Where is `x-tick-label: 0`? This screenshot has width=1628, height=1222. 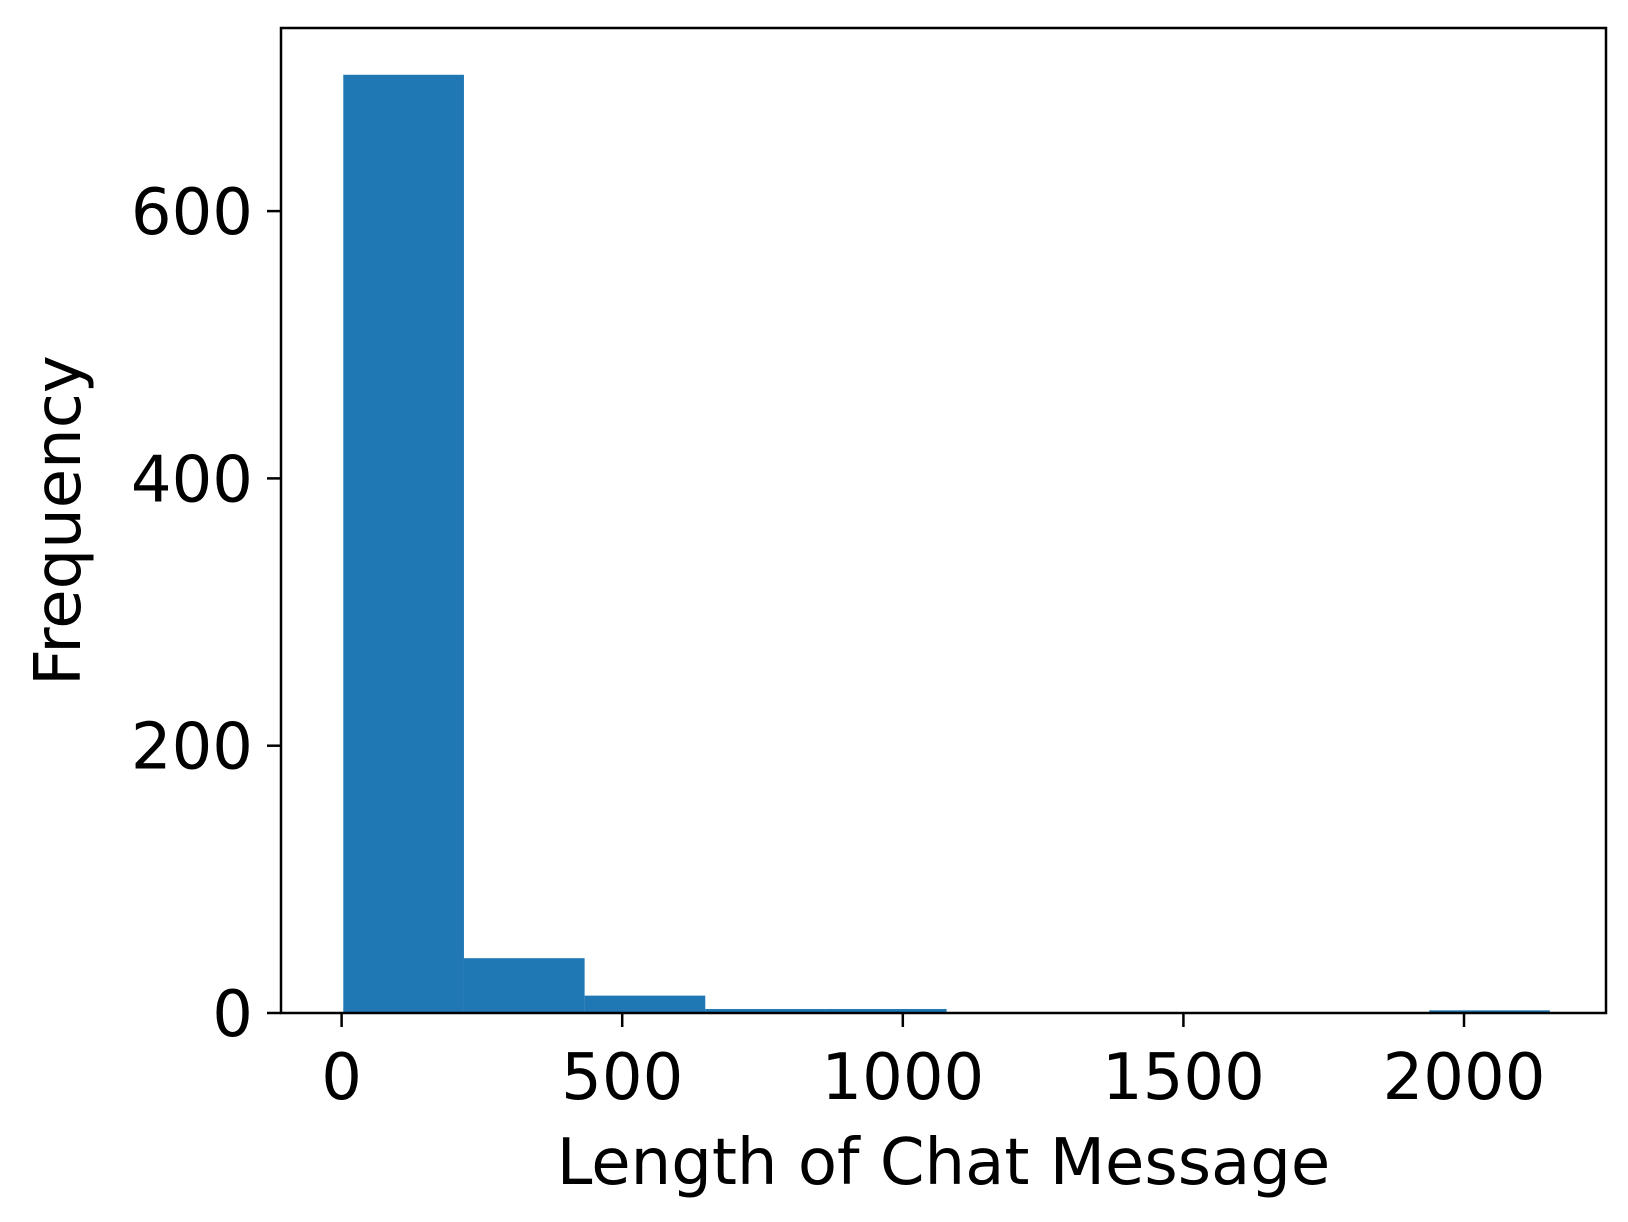
x-tick-label: 0 is located at coordinates (341, 1078).